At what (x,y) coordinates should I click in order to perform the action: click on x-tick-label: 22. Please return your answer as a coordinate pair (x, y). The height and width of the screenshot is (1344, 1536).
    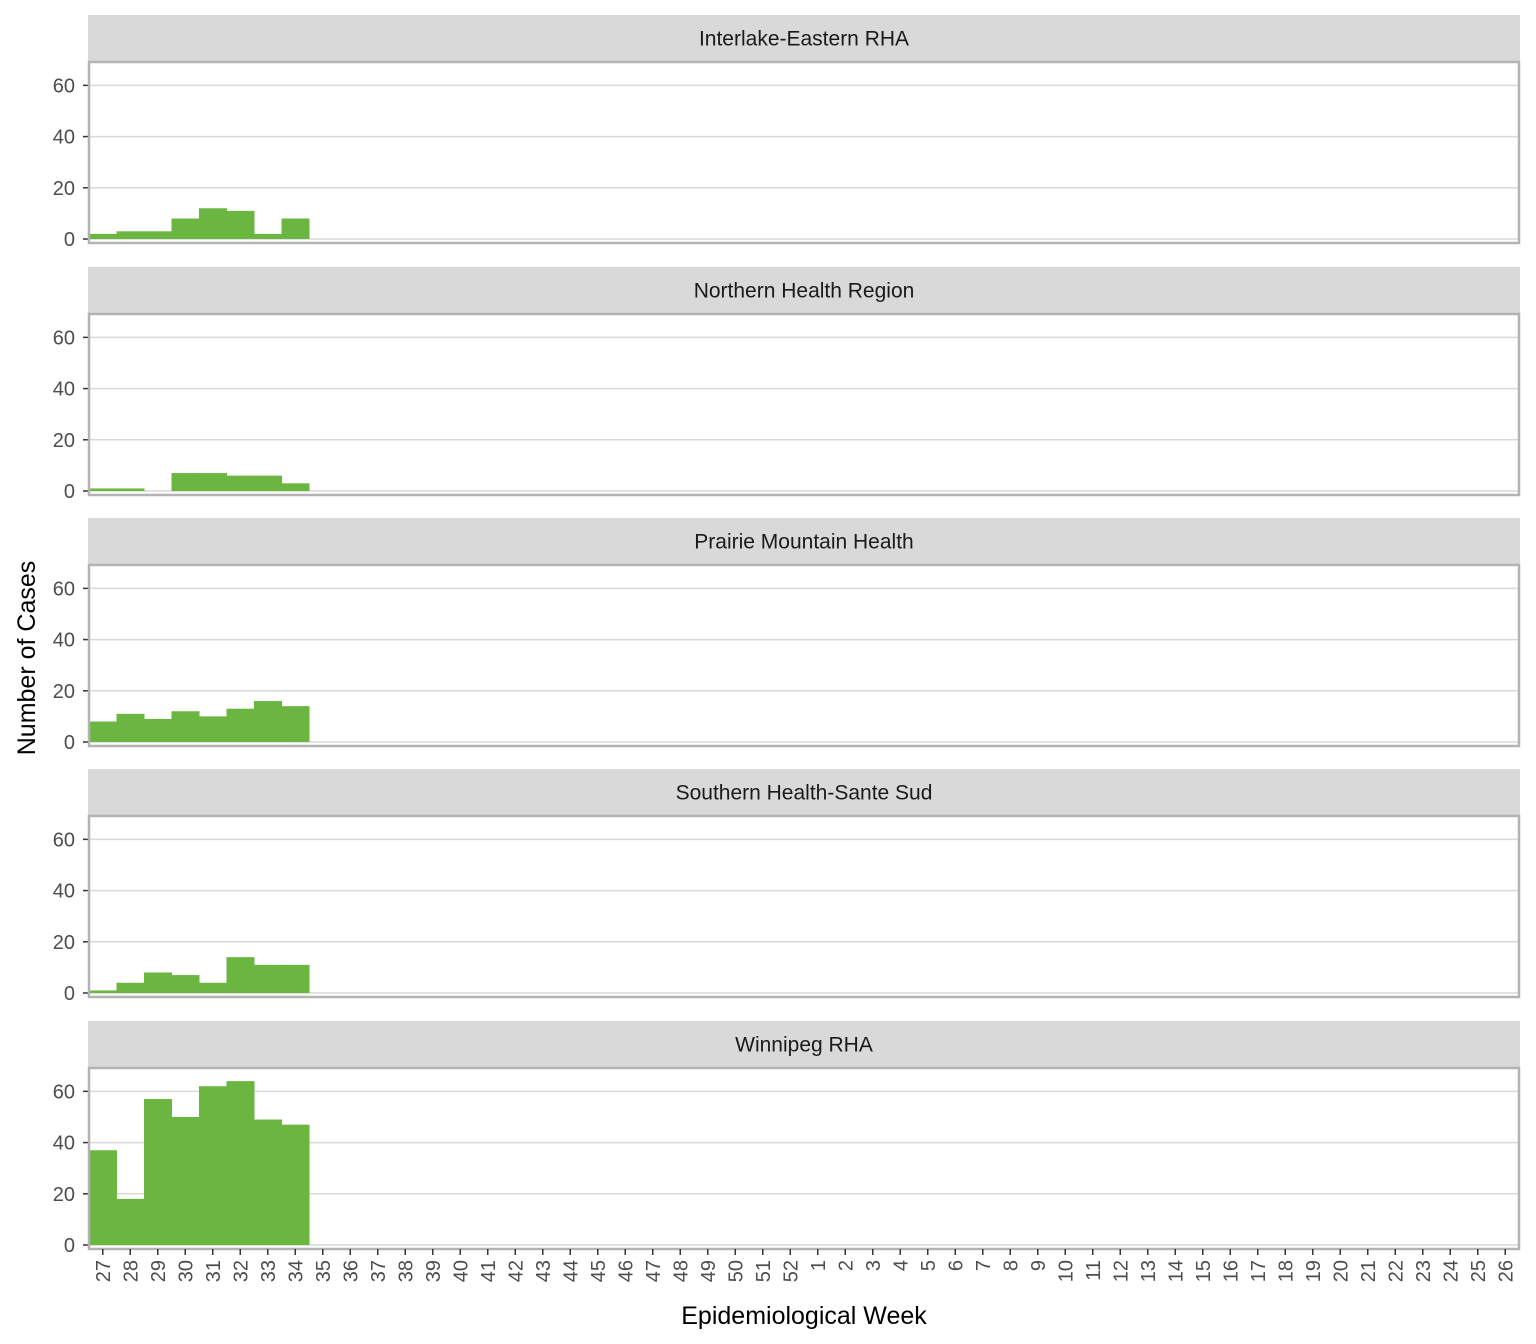
    Looking at the image, I should click on (1396, 1271).